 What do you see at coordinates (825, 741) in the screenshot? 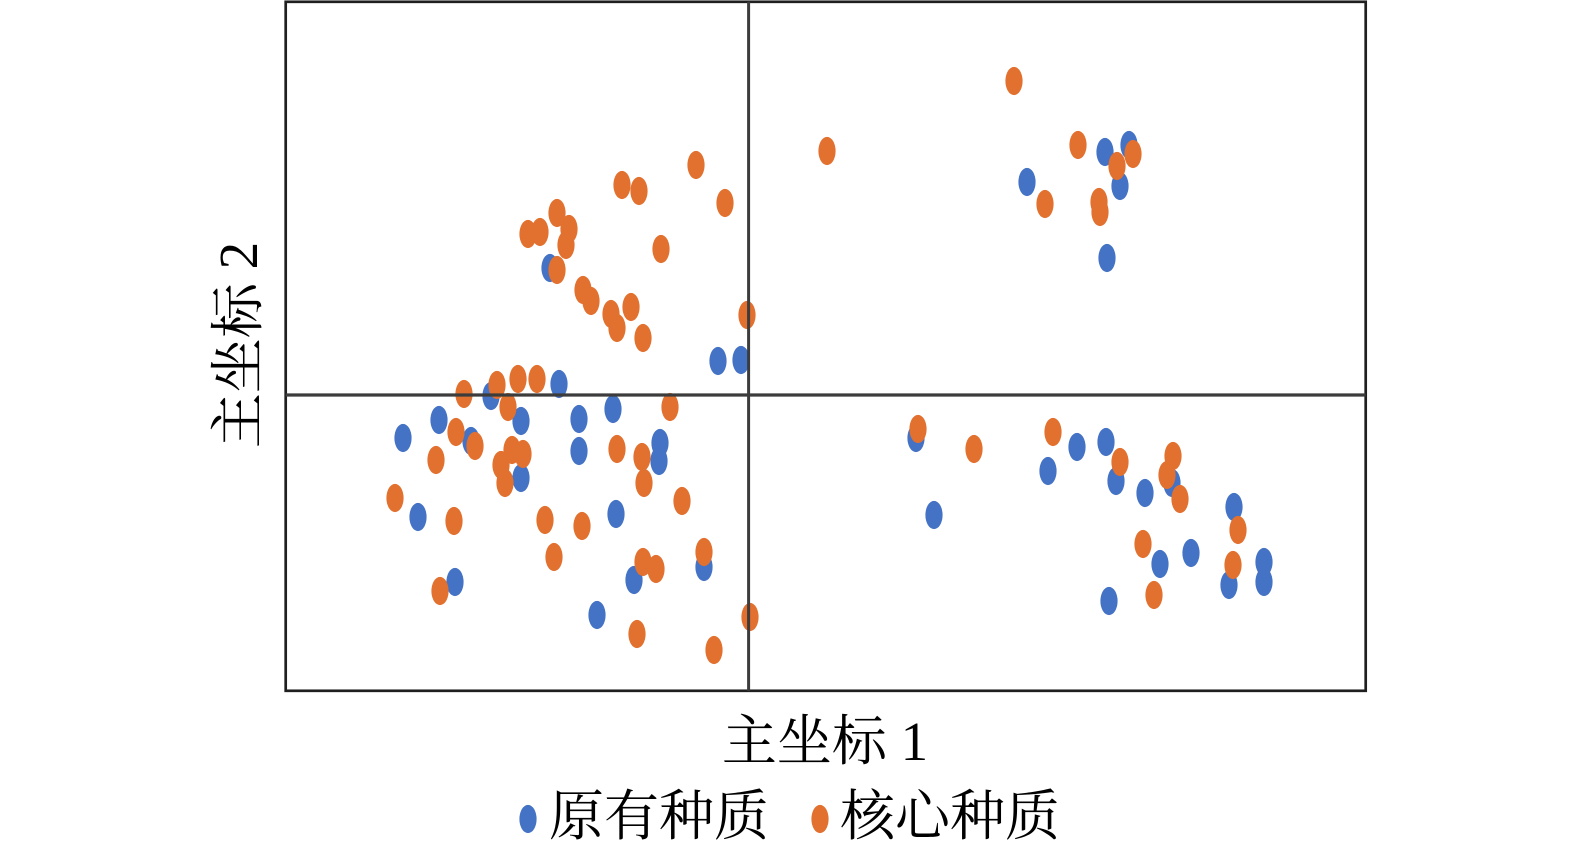
I see `svg-text: 主坐标 1` at bounding box center [825, 741].